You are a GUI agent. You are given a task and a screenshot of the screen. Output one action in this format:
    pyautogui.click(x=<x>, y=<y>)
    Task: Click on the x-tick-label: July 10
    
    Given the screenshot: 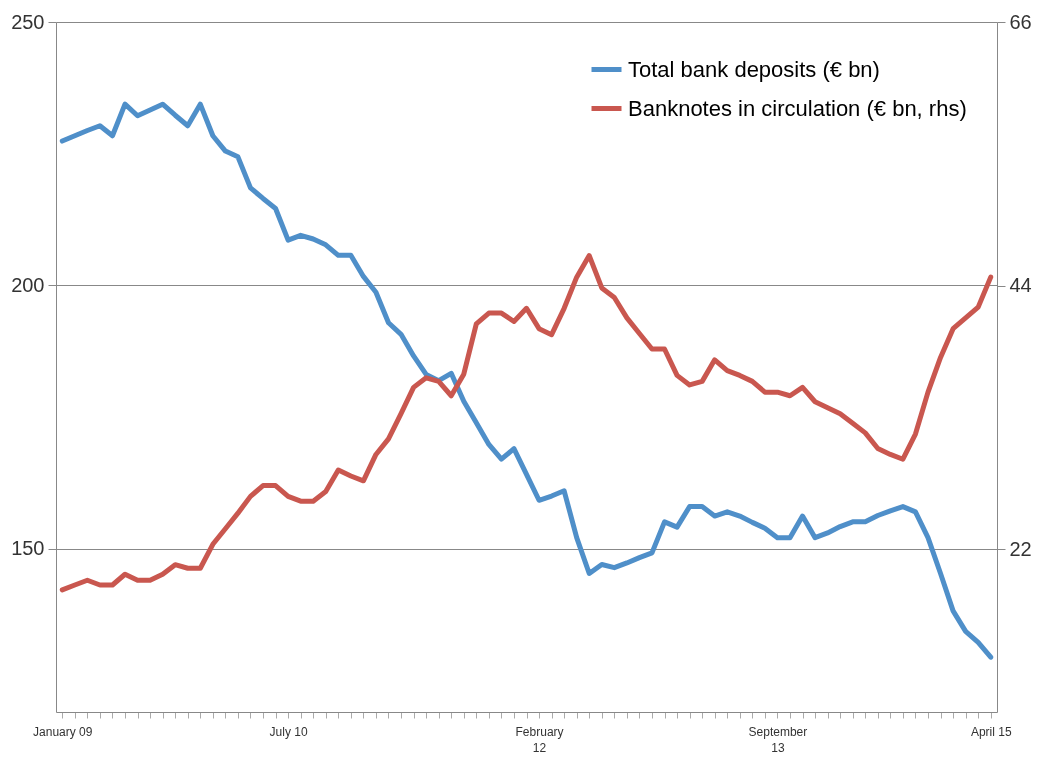 What is the action you would take?
    pyautogui.click(x=288, y=731)
    